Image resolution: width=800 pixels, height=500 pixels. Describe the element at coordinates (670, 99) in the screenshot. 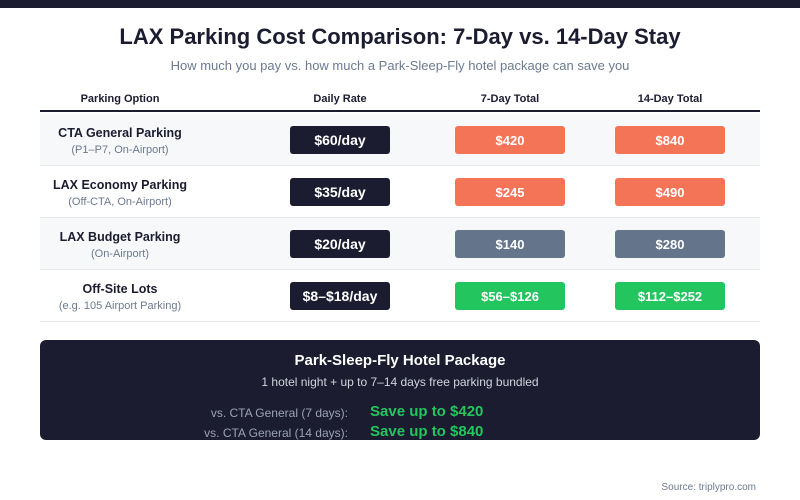

I see `header-14-day-total: 14-Day Total` at that location.